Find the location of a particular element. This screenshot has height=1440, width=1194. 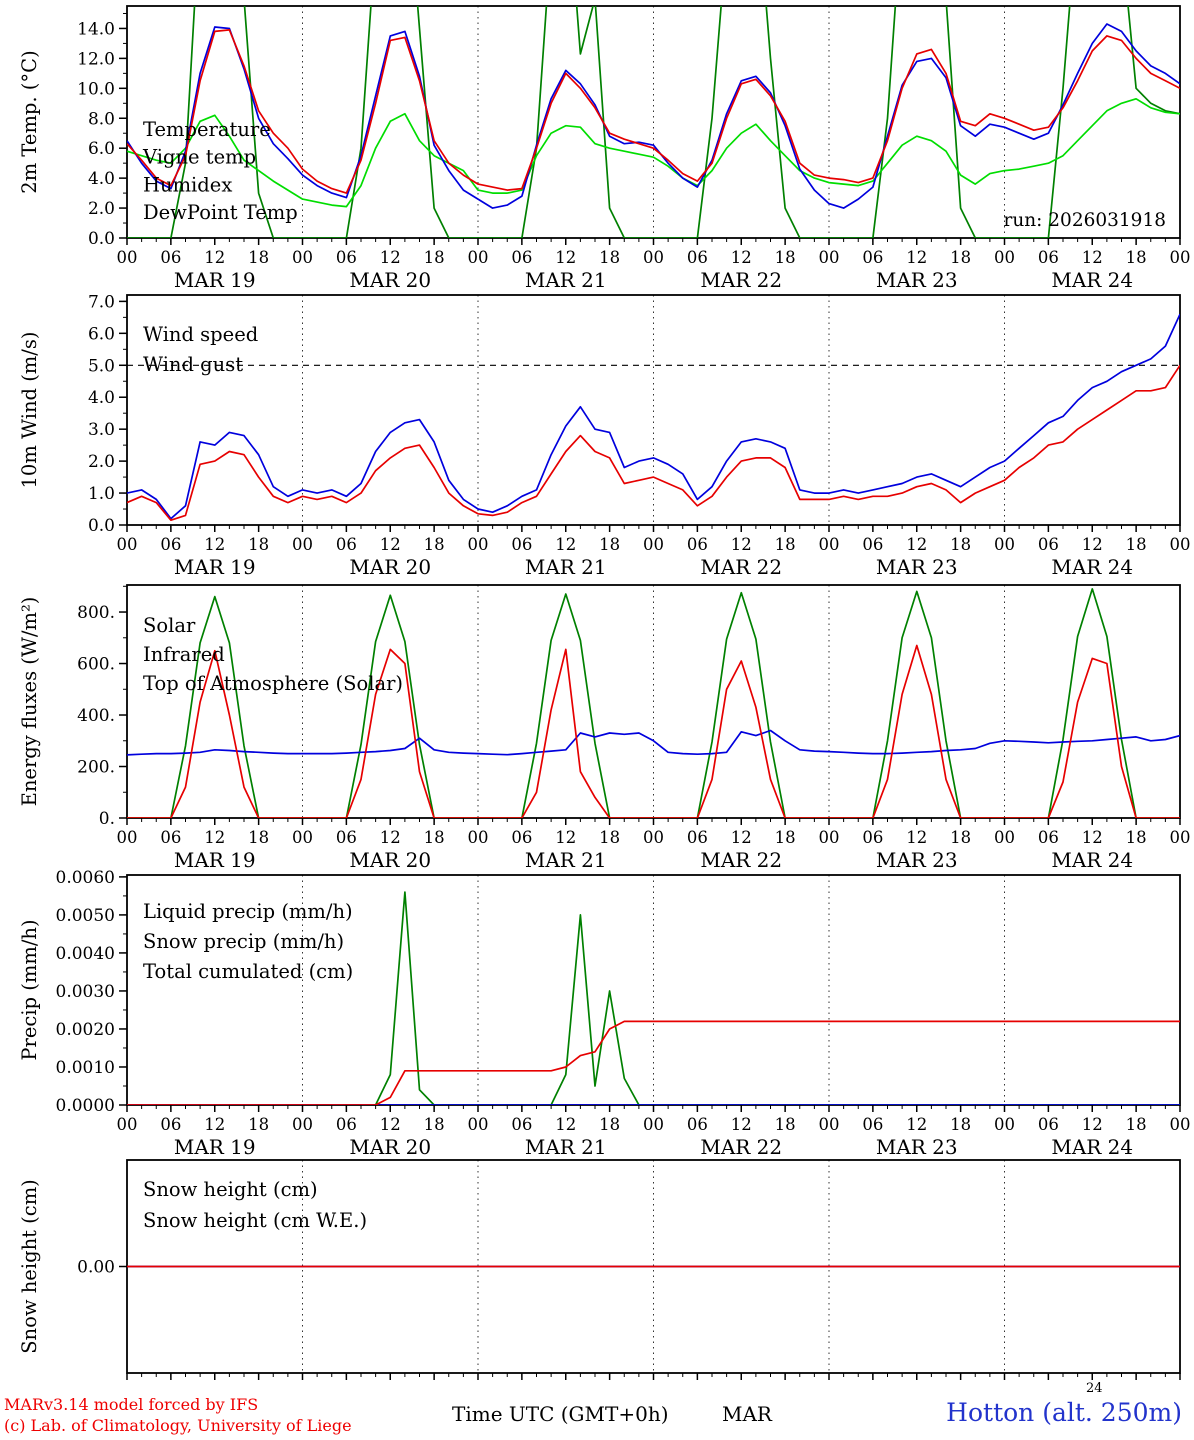

svg-text: MAR 20 is located at coordinates (390, 1146).